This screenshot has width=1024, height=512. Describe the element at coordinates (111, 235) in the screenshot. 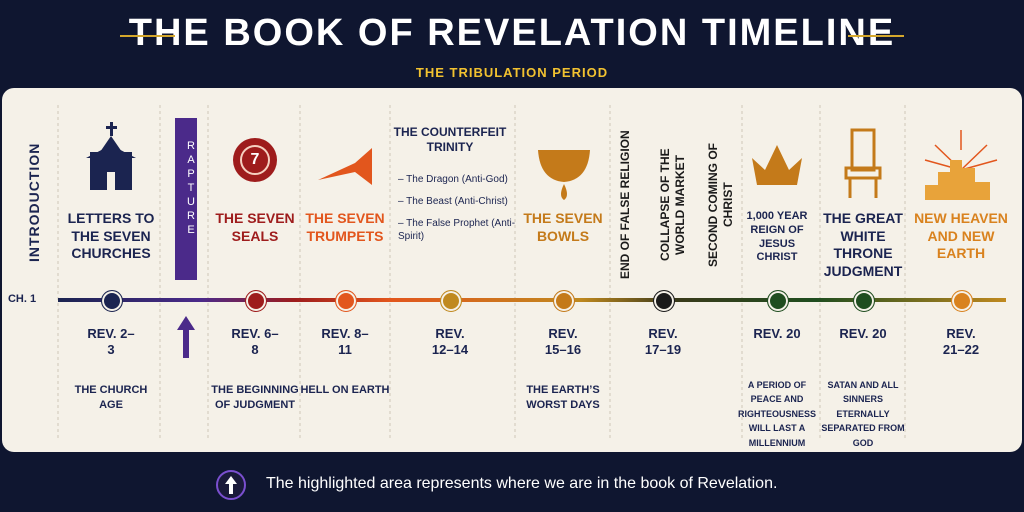

I see `event-heading: LETTERS TO THE SEVEN CHURCHES` at that location.